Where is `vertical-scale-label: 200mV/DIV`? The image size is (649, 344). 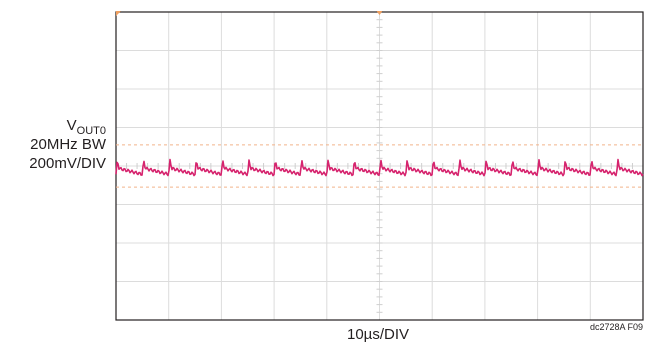 vertical-scale-label: 200mV/DIV is located at coordinates (67, 163).